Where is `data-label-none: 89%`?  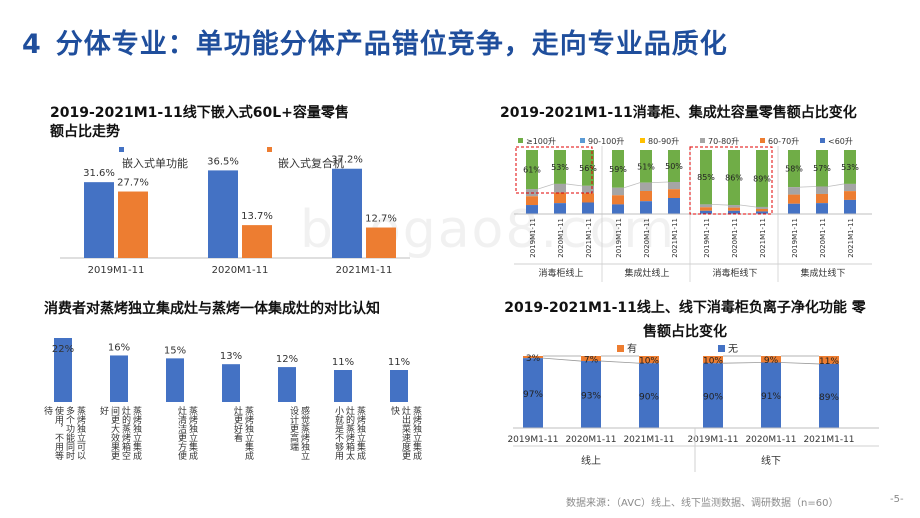
data-label-none: 89% is located at coordinates (829, 398).